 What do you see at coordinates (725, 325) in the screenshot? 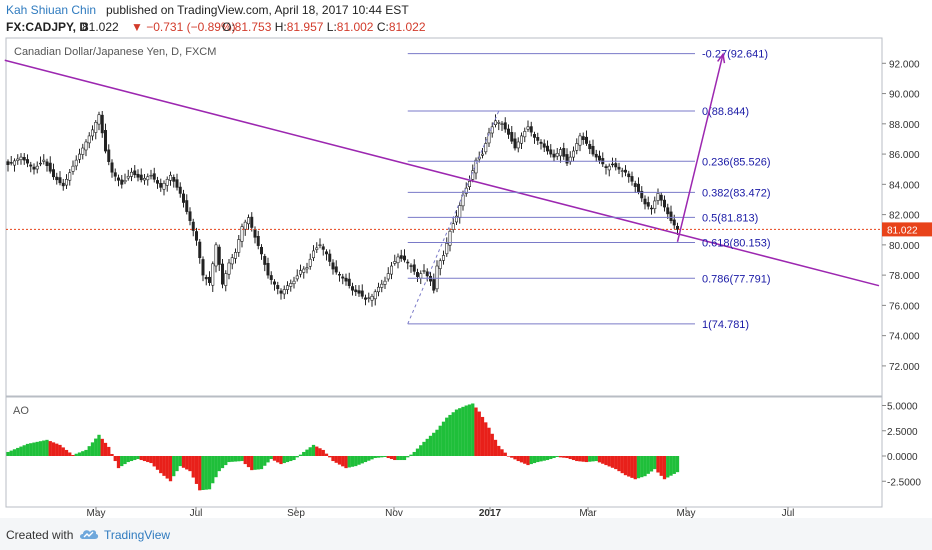
I see `fib-level-label: 1(74.781)` at bounding box center [725, 325].